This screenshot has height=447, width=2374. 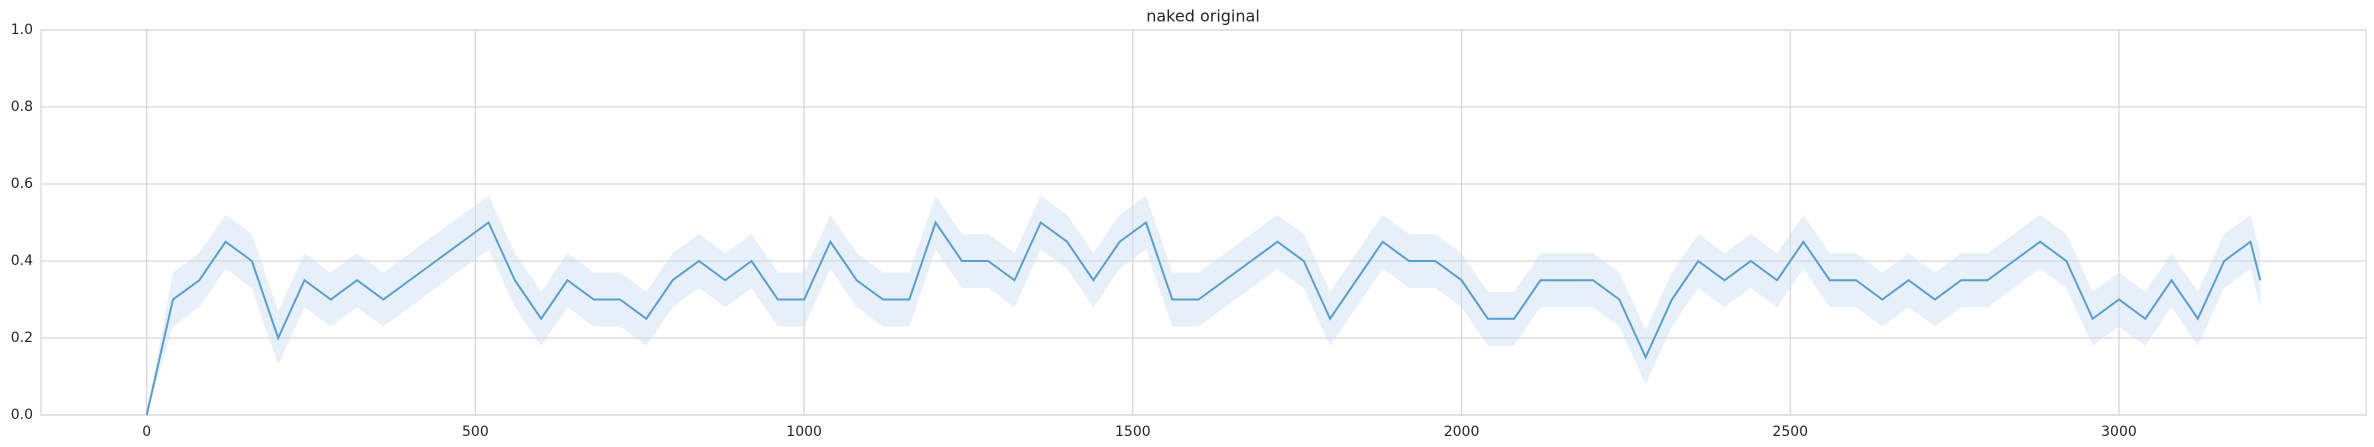 What do you see at coordinates (475, 432) in the screenshot?
I see `x-tick-label: 500` at bounding box center [475, 432].